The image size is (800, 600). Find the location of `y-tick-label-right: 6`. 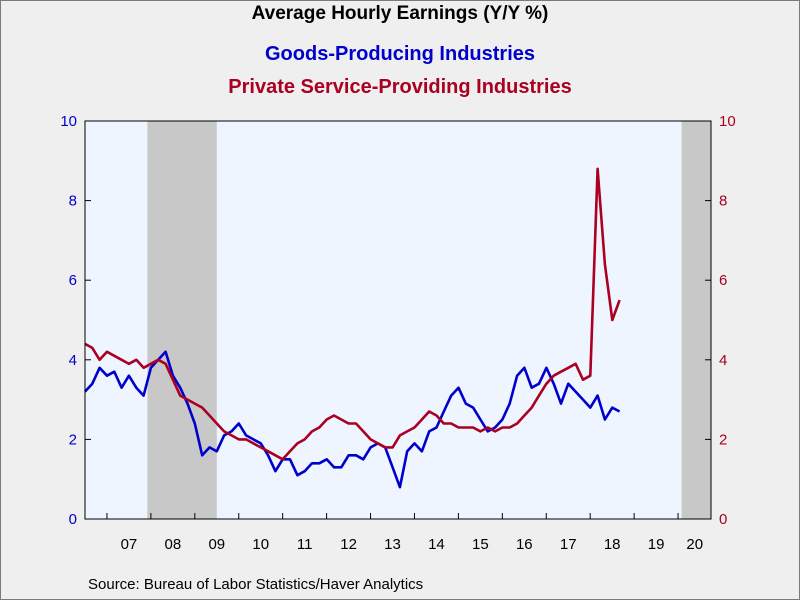

y-tick-label-right: 6 is located at coordinates (723, 280).